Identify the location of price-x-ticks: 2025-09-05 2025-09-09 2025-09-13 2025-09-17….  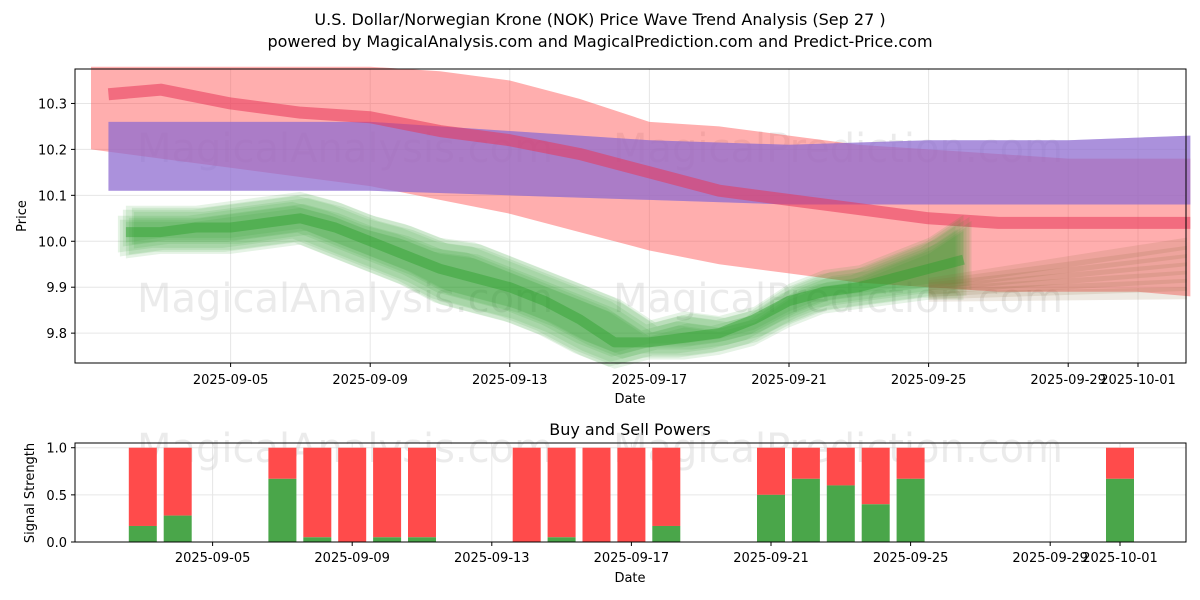
(684, 375).